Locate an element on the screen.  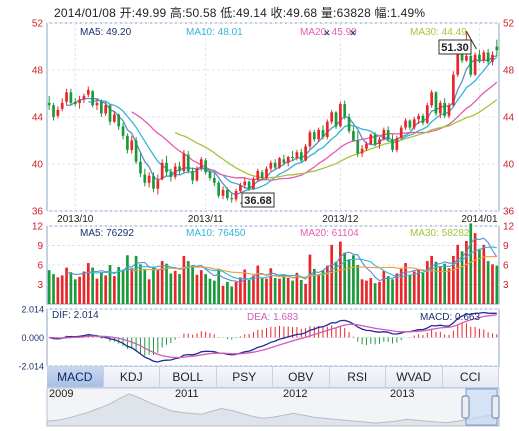
time-navigator: 2009 2011 2012 2013 is located at coordinates (273, 407).